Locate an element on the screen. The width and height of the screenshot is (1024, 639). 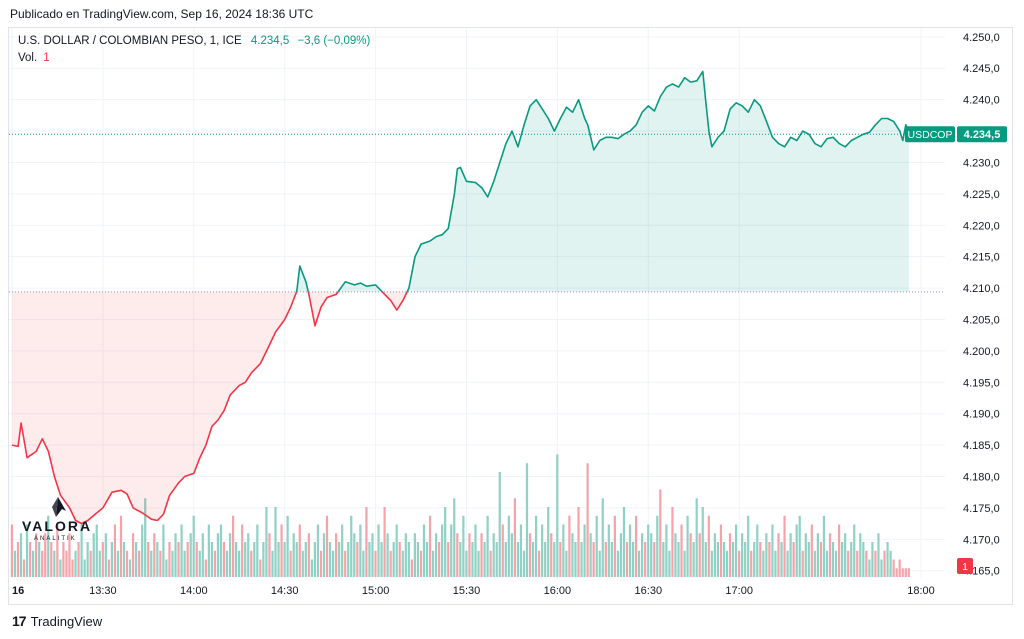
last-price-tag is located at coordinates (982, 134).